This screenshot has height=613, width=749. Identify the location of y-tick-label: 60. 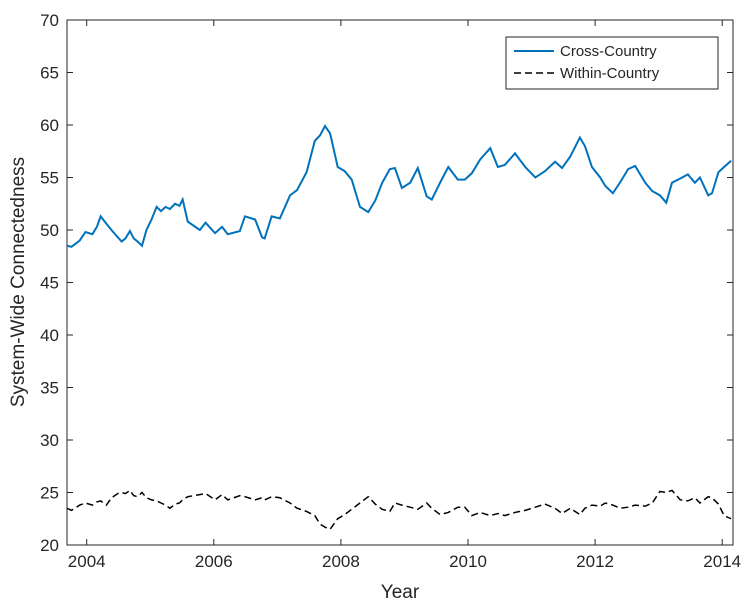
(49, 125).